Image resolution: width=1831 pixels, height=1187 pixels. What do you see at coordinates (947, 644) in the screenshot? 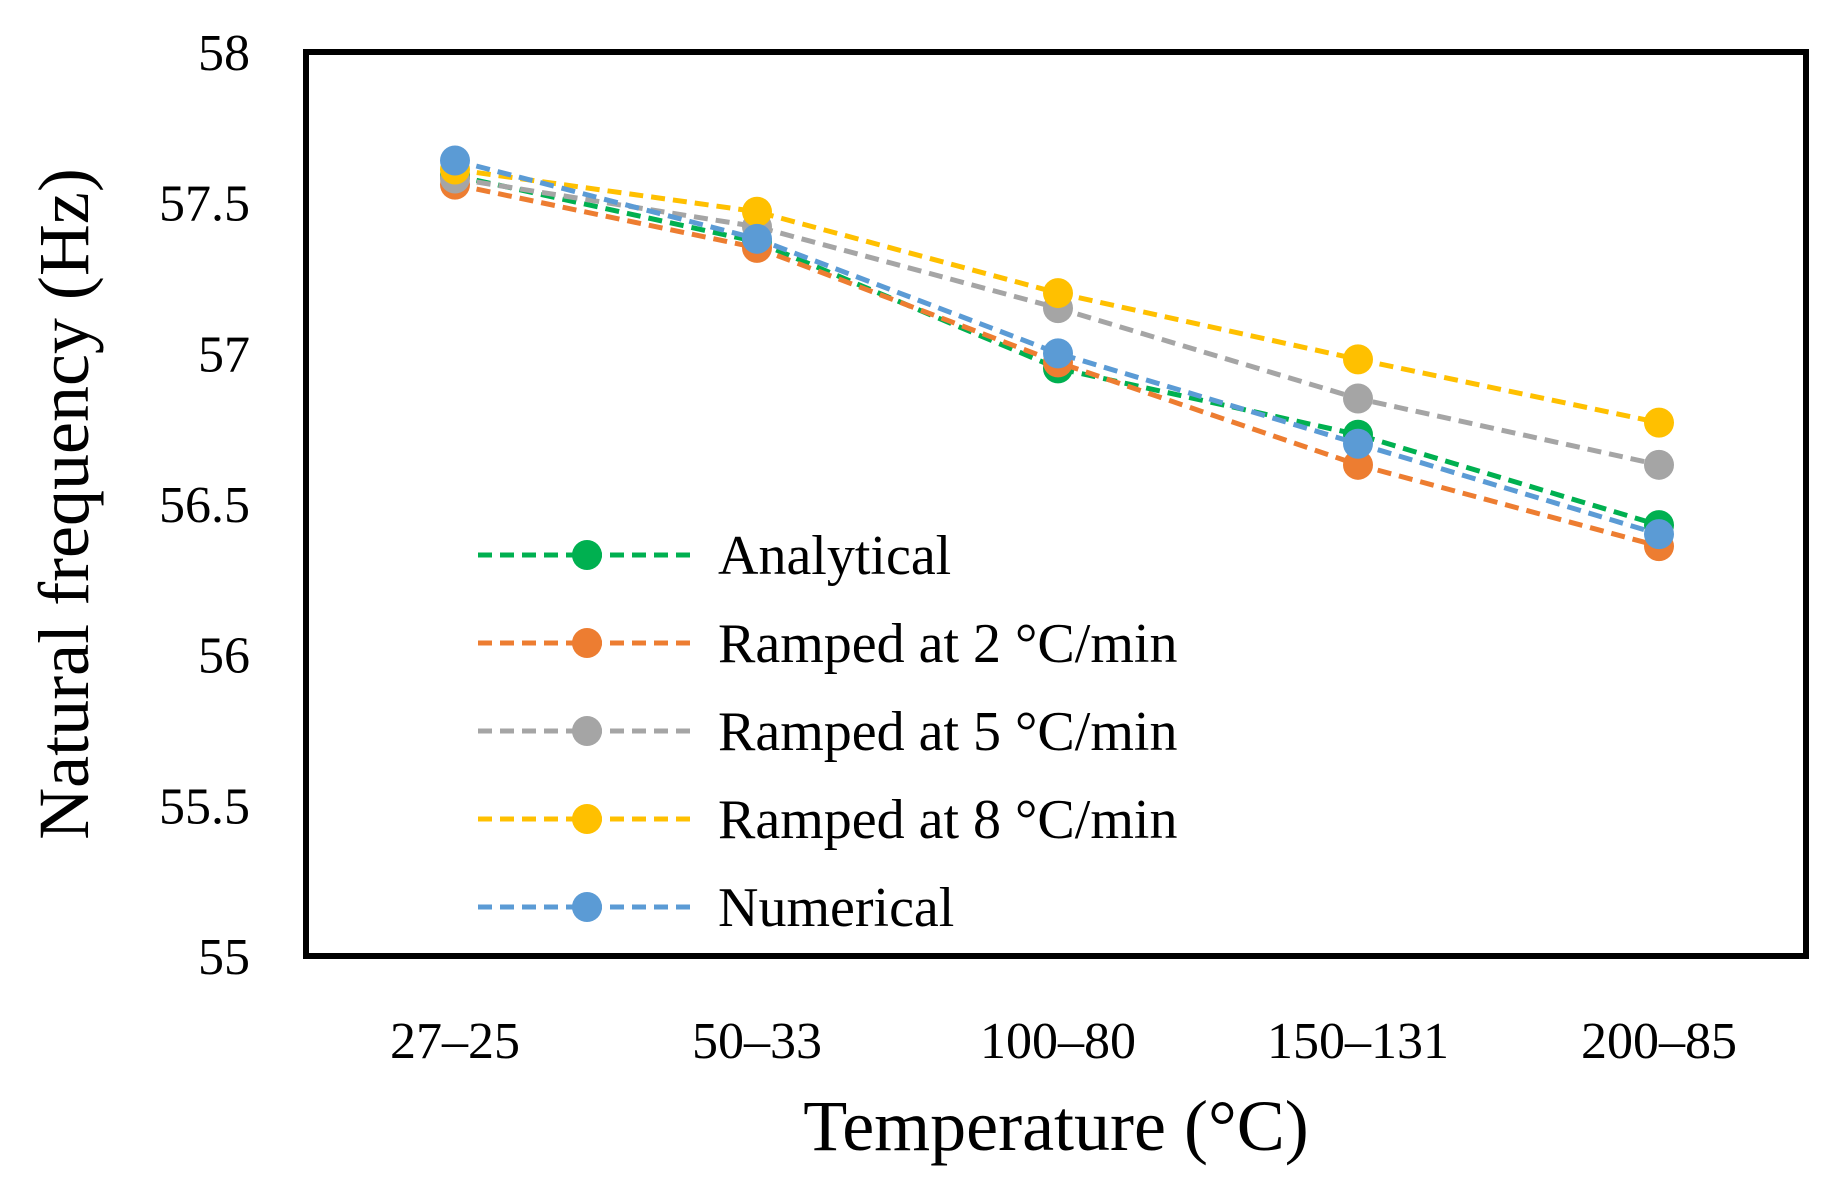
I see `legend-label: Ramped at 2 °C/min` at bounding box center [947, 644].